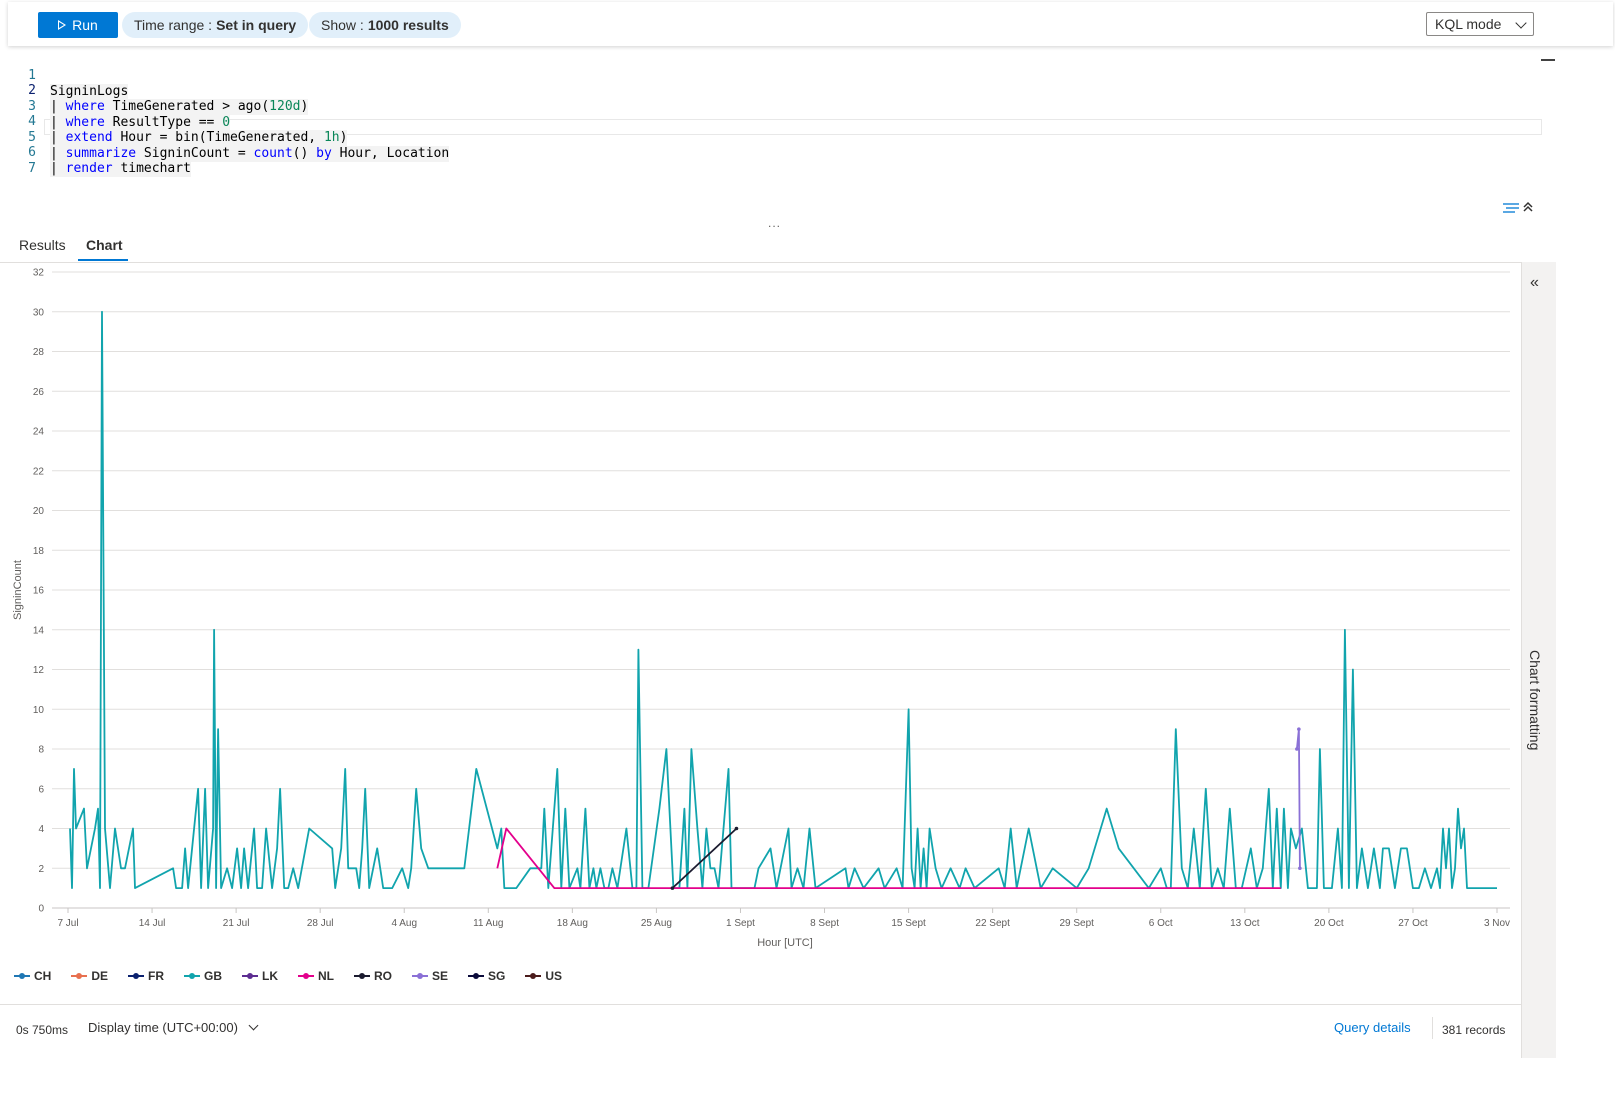  What do you see at coordinates (888, 858) in the screenshot?
I see `series-line-nl` at bounding box center [888, 858].